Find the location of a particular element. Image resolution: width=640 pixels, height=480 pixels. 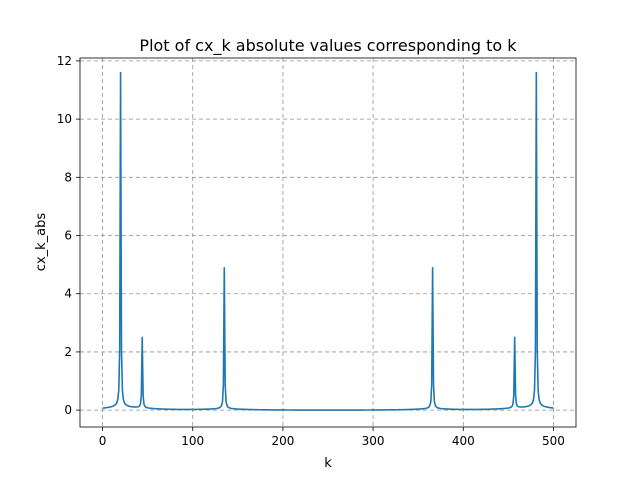

y-tick-label: 0 is located at coordinates (68, 410).